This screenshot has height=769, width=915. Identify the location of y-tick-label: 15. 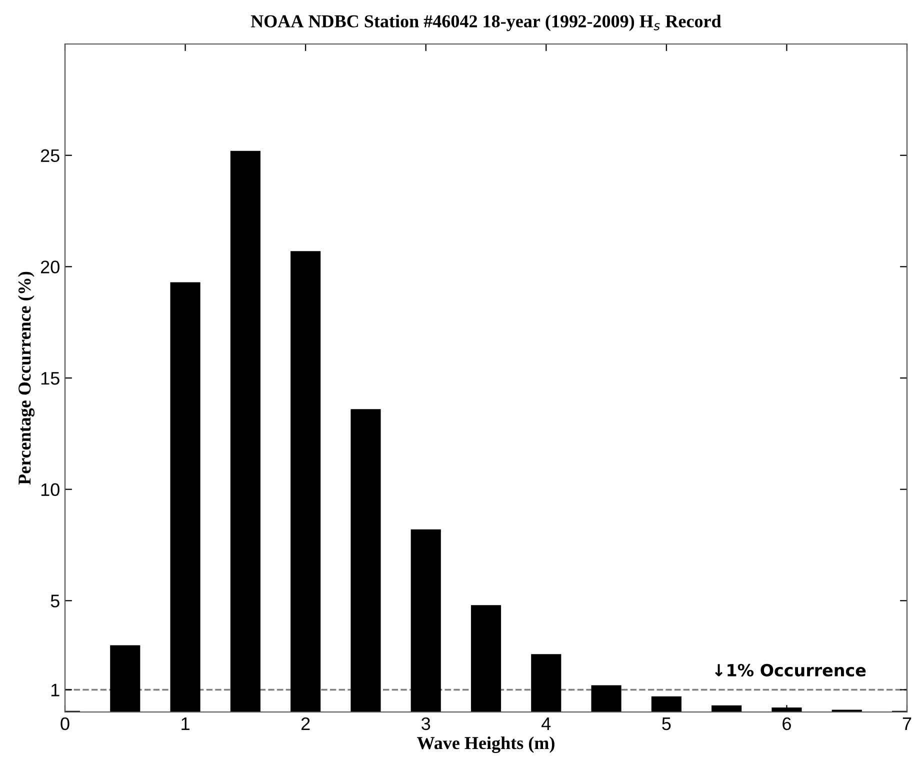
(50, 378).